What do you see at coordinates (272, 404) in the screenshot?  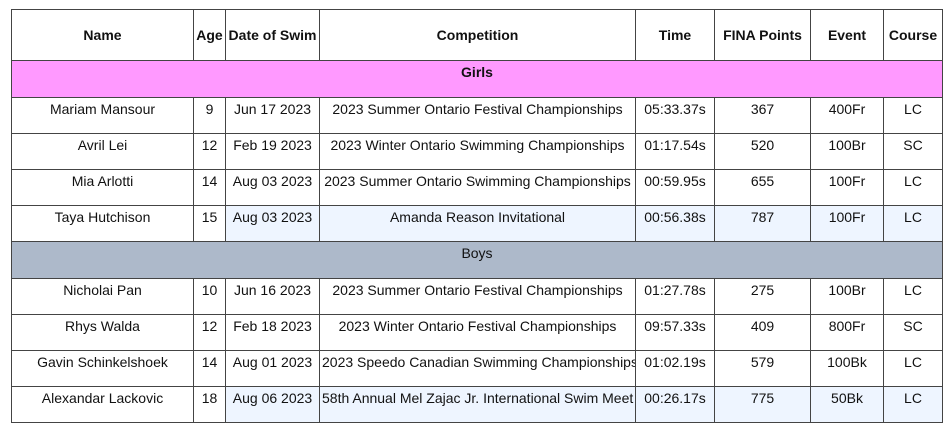 I see `cell-date: Aug 06 2023` at bounding box center [272, 404].